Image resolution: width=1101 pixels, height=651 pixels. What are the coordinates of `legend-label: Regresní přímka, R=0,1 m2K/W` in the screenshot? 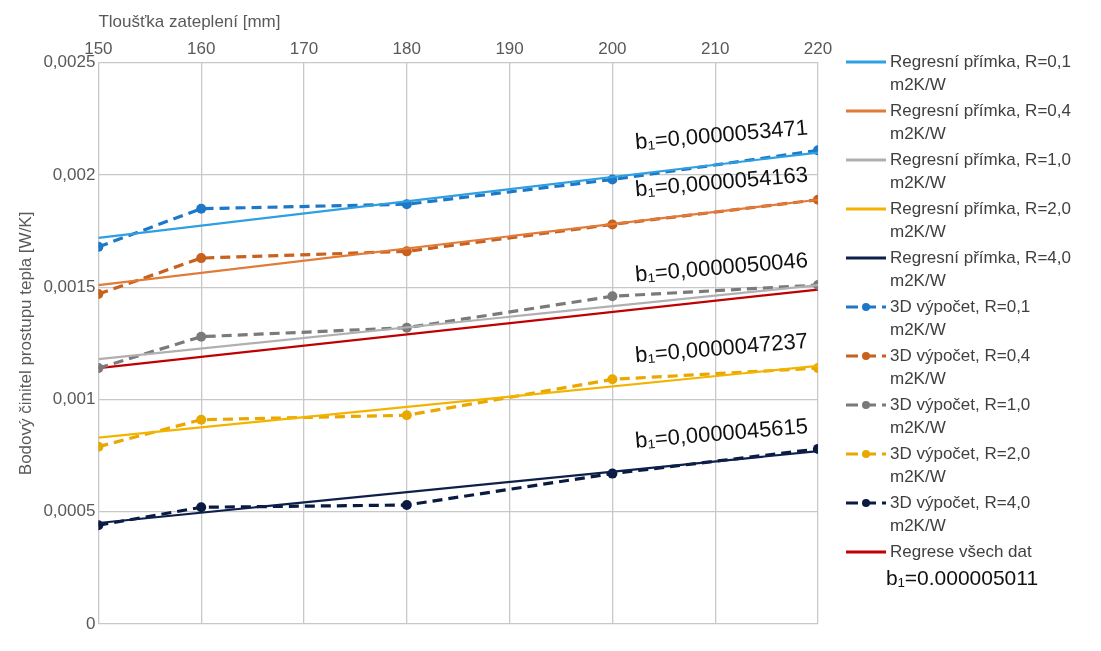 It's located at (981, 73).